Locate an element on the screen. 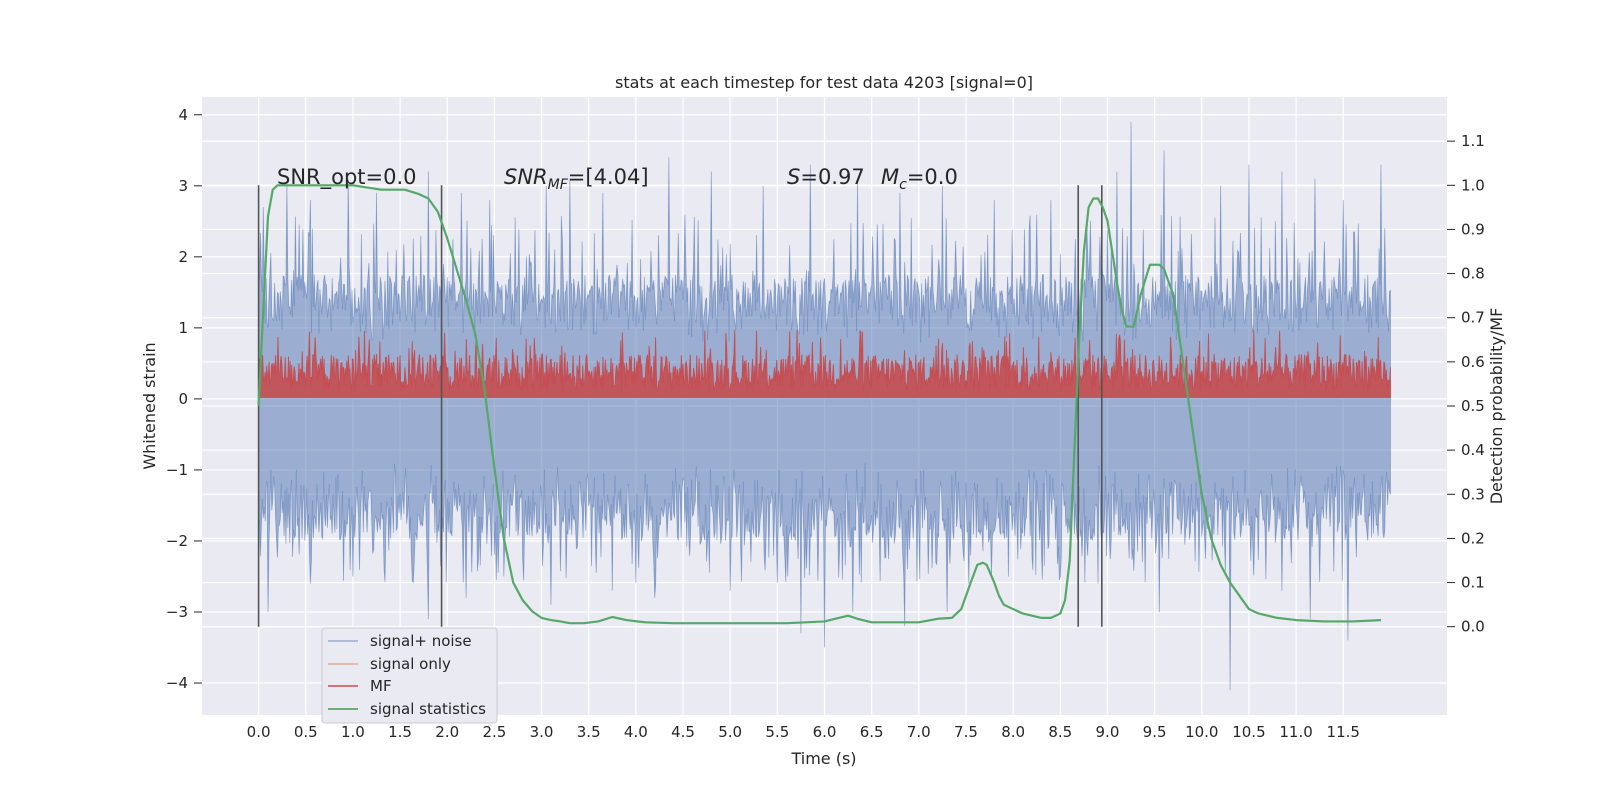 This screenshot has height=800, width=1600. y-tick-label: −3 is located at coordinates (177, 612).